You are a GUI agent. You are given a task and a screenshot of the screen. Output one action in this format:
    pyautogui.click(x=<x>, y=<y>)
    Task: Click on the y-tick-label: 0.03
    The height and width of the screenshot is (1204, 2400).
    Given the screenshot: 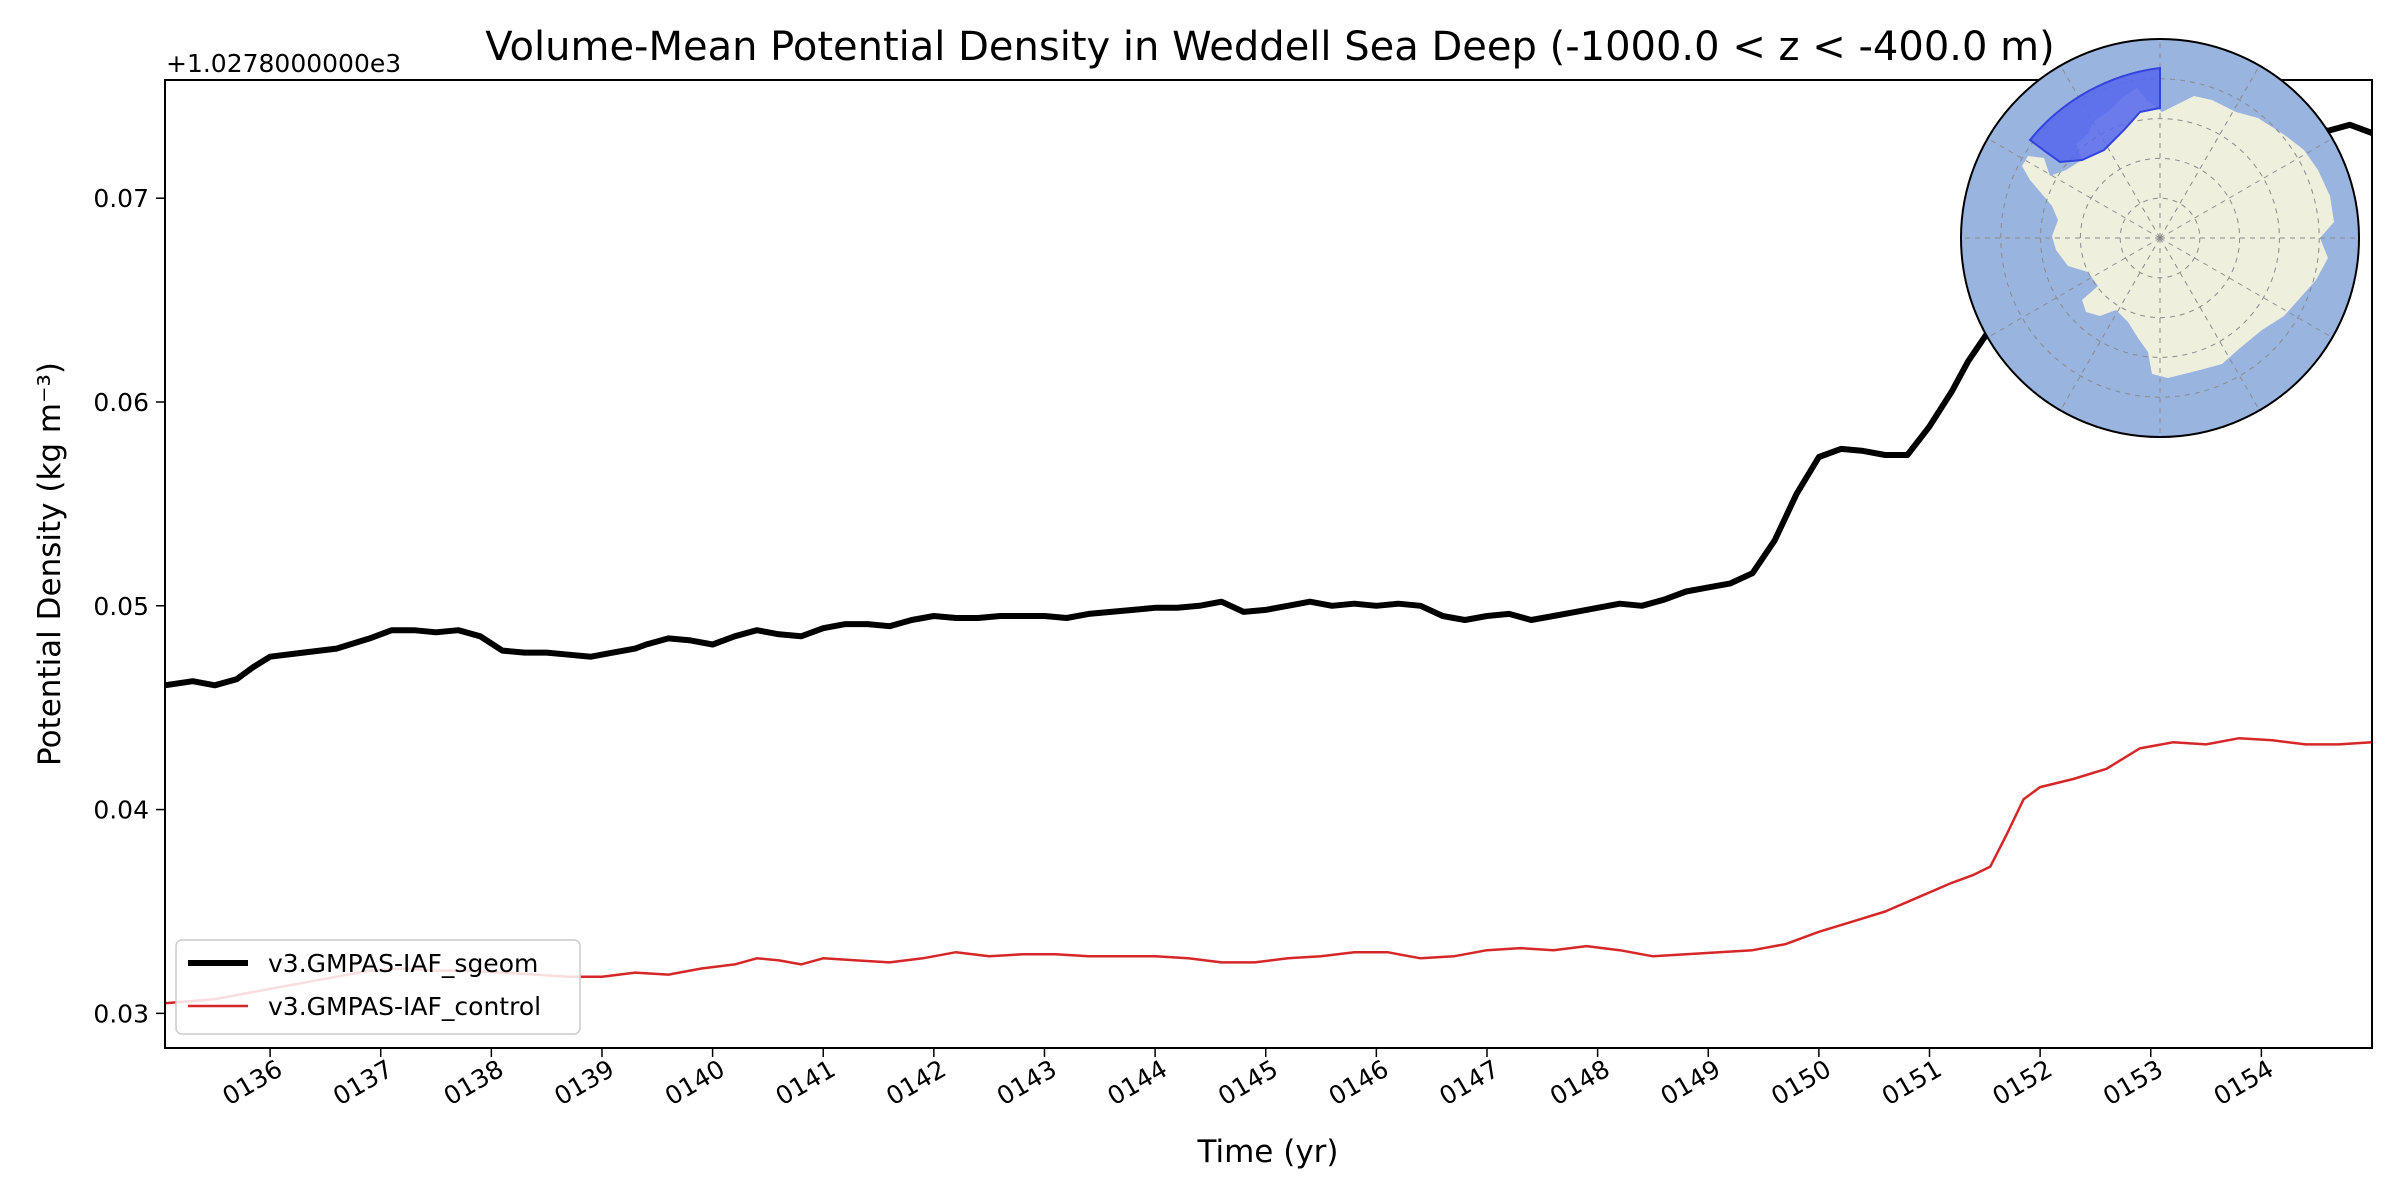 What is the action you would take?
    pyautogui.click(x=121, y=1013)
    